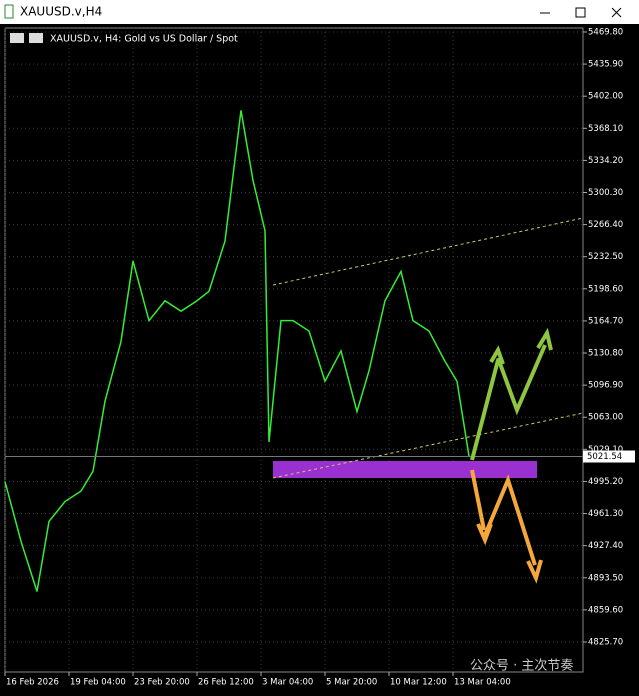 The width and height of the screenshot is (639, 696). What do you see at coordinates (605, 129) in the screenshot?
I see `y-tick-label: 5368.10` at bounding box center [605, 129].